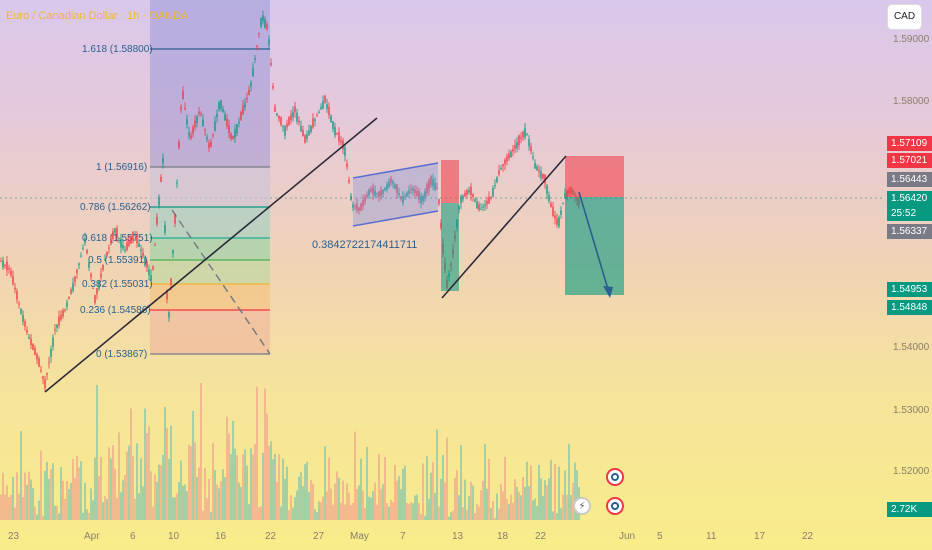 This screenshot has width=932, height=550. Describe the element at coordinates (458, 536) in the screenshot. I see `time-label: 13` at that location.